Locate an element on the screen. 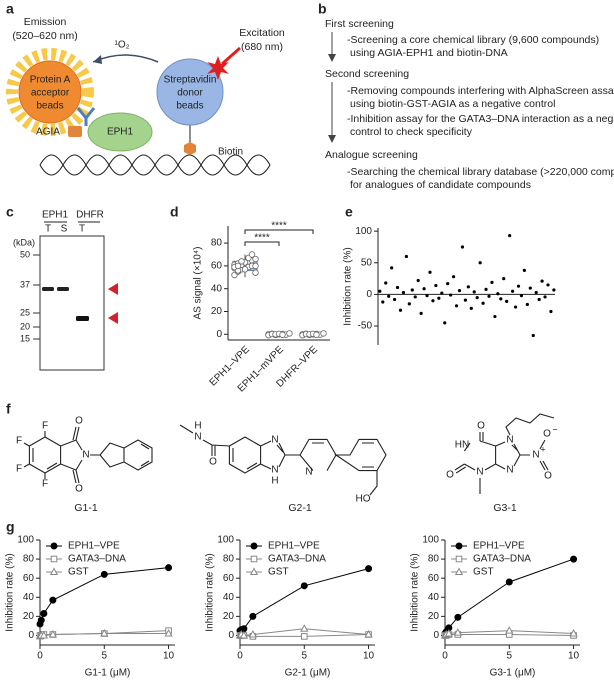  atom: O is located at coordinates (79, 489).